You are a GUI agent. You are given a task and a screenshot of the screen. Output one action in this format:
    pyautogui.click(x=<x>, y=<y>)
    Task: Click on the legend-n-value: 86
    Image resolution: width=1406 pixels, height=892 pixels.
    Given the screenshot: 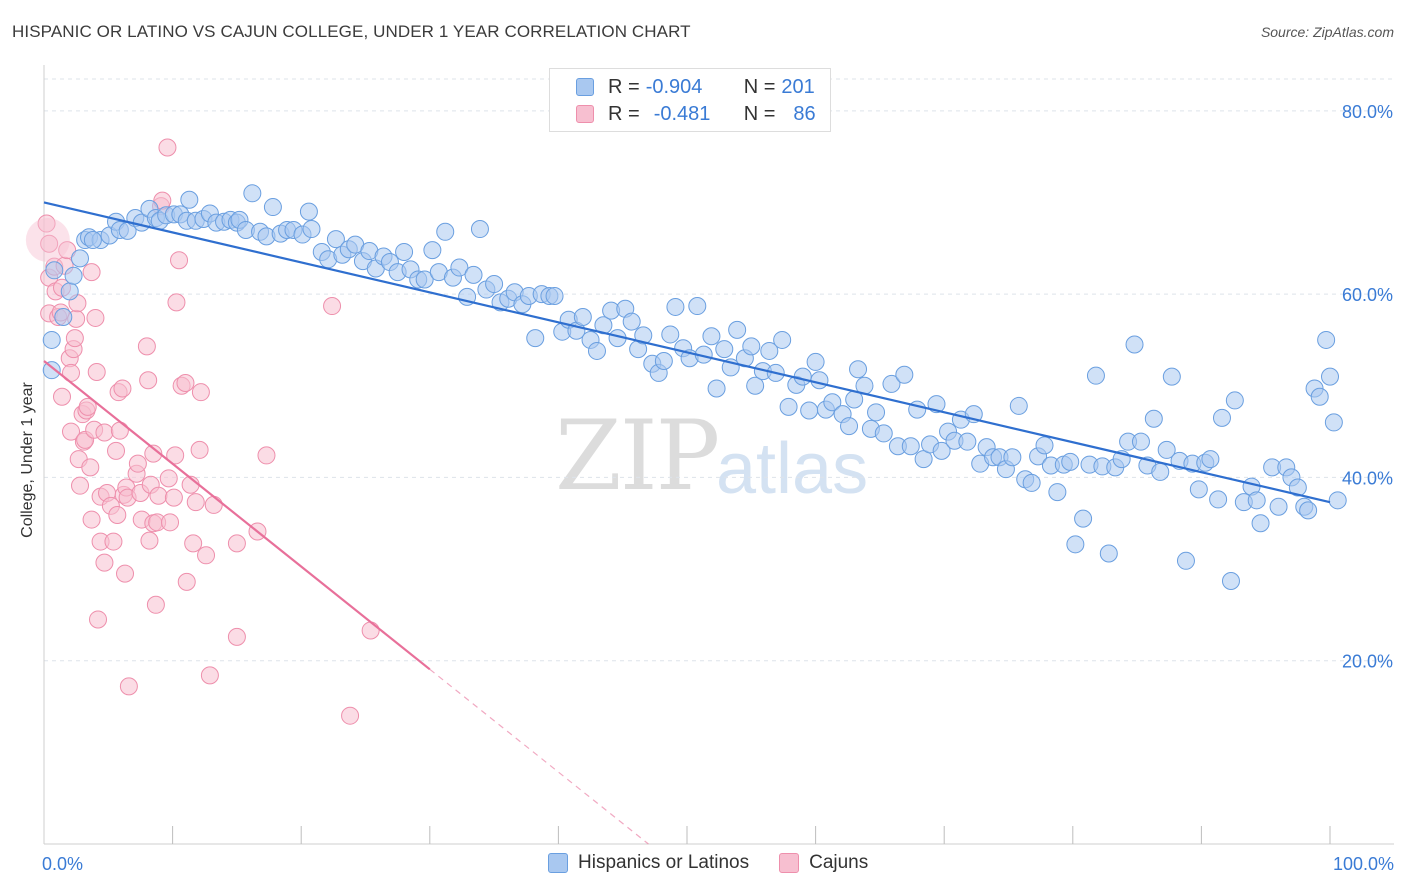 What is the action you would take?
    pyautogui.click(x=804, y=113)
    